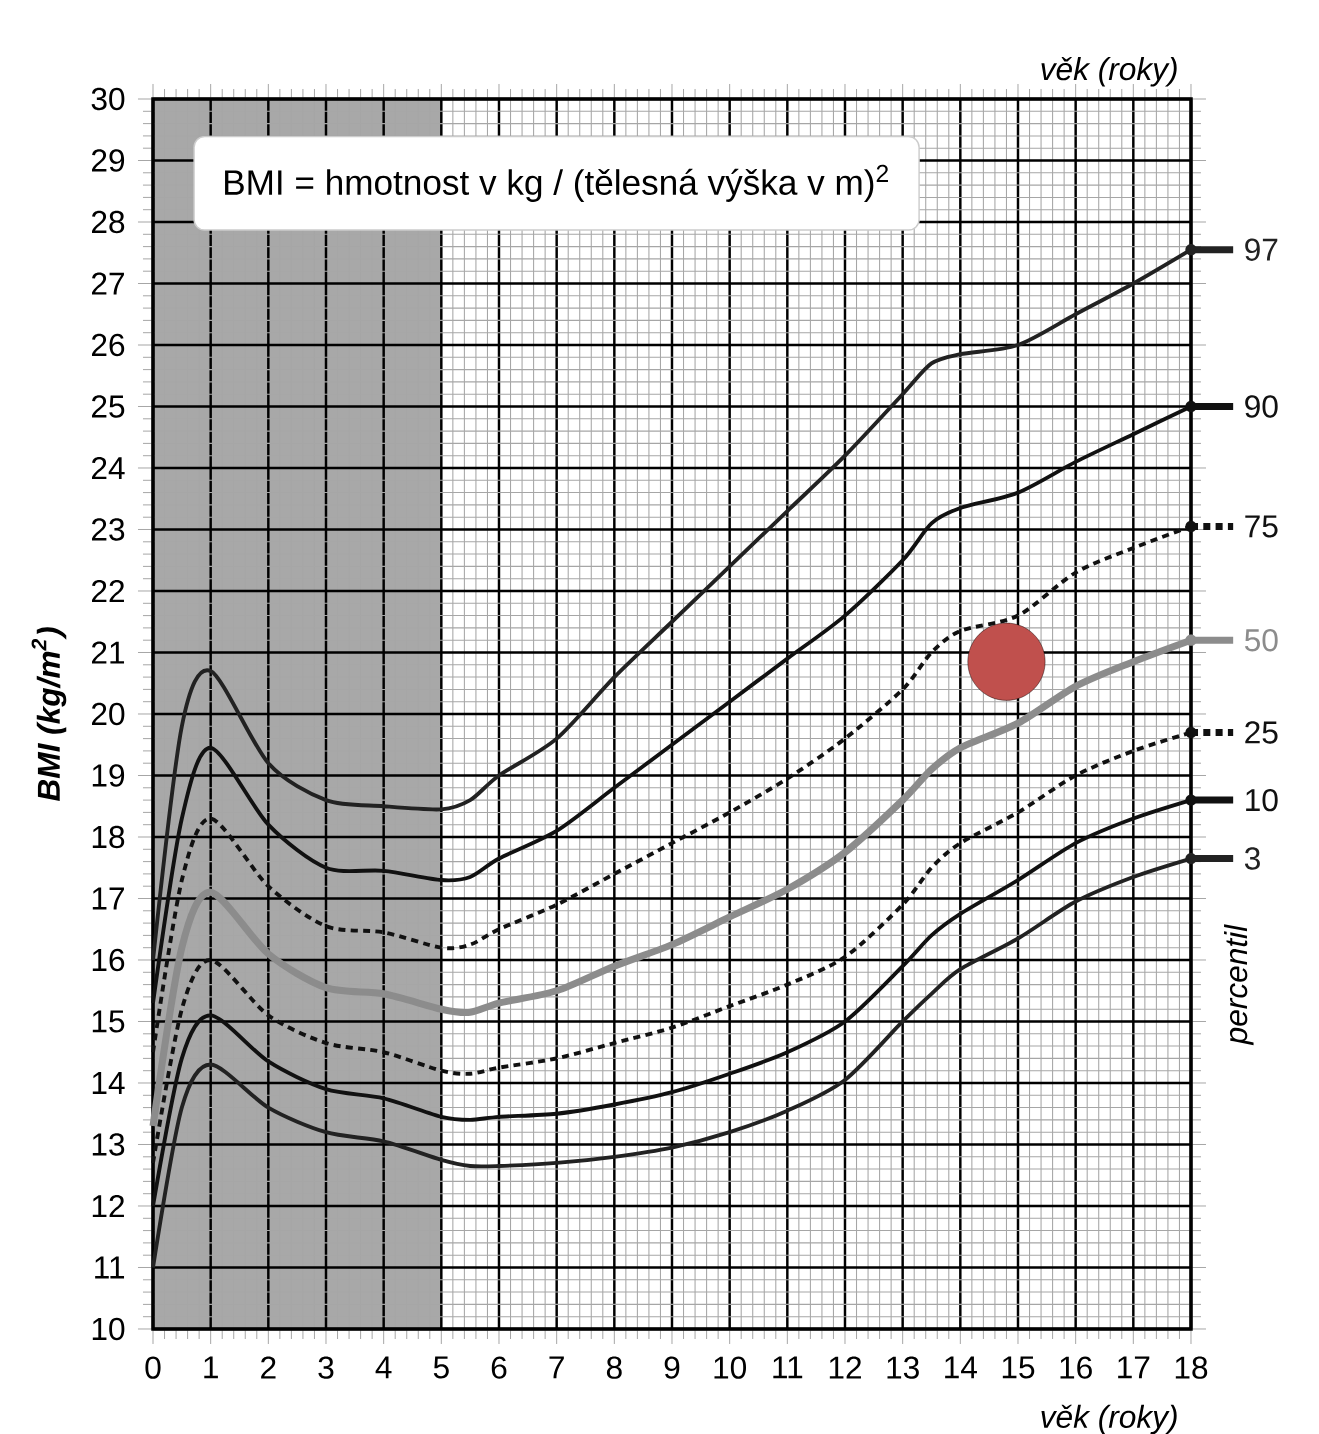 This screenshot has height=1434, width=1319. What do you see at coordinates (1018, 1367) in the screenshot?
I see `x-tick-label: 15` at bounding box center [1018, 1367].